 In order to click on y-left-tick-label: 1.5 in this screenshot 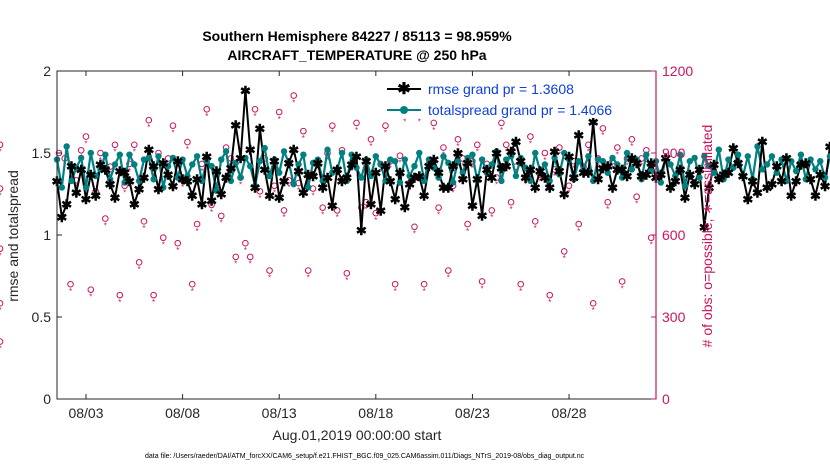, I will do `click(42, 153)`.